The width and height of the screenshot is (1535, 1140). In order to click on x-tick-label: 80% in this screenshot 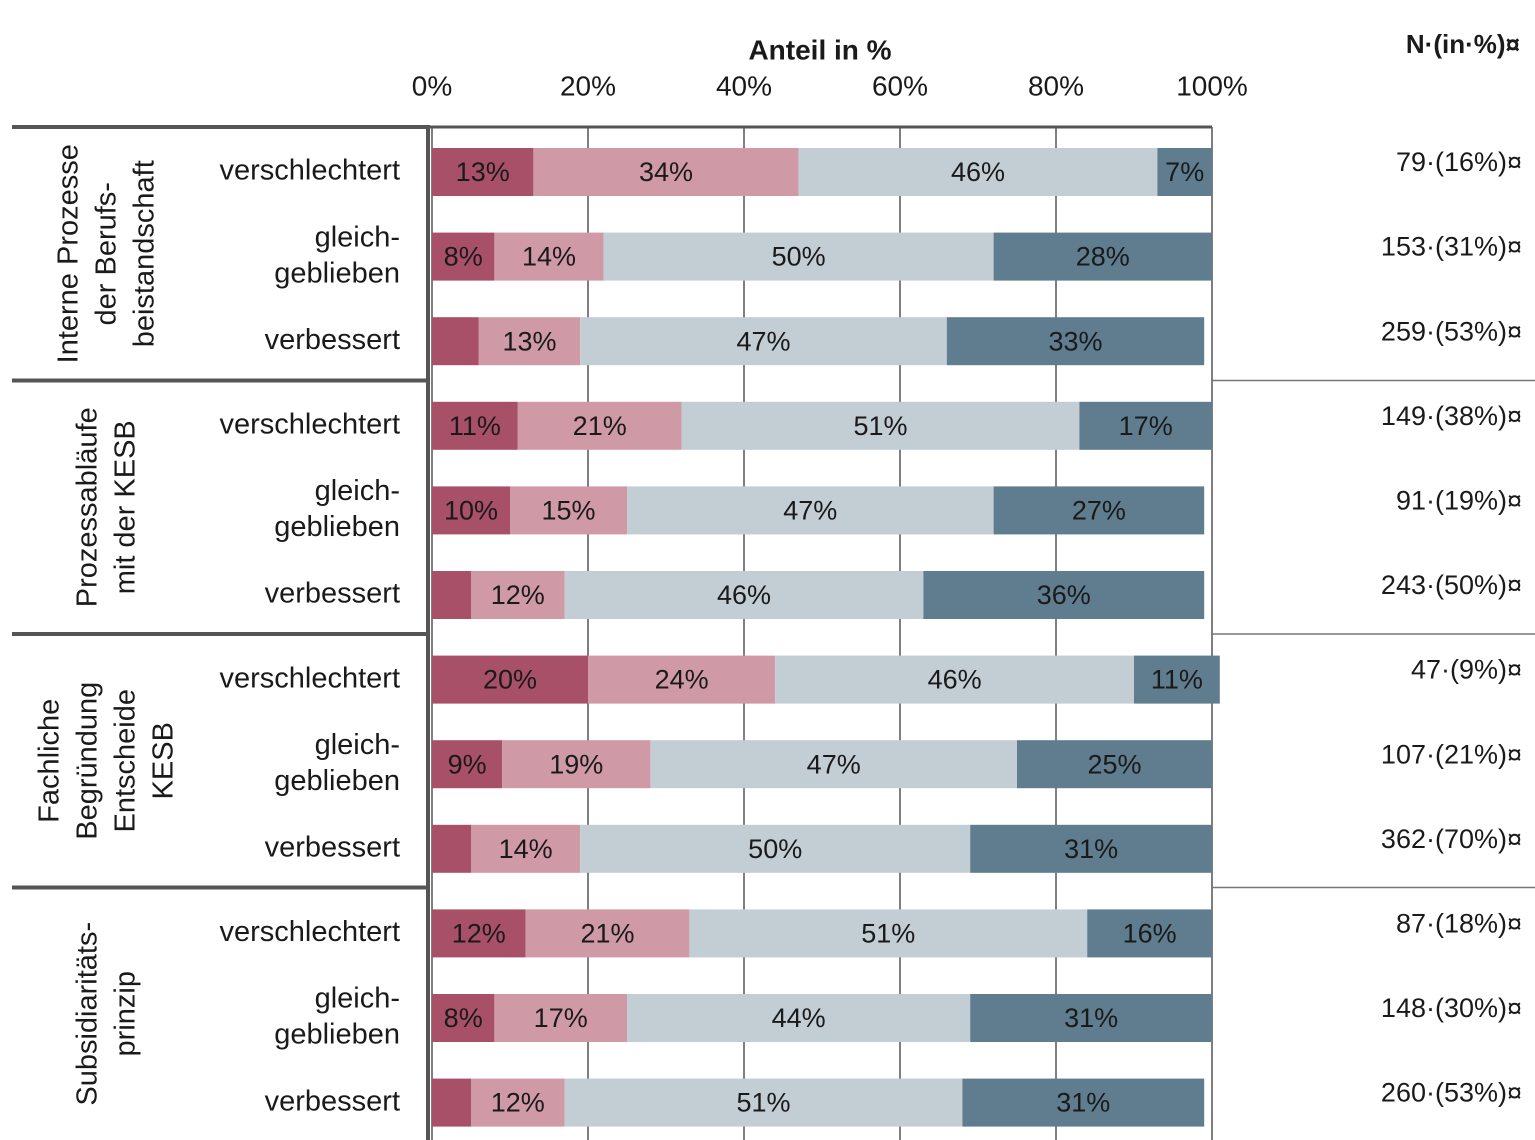, I will do `click(1056, 85)`.